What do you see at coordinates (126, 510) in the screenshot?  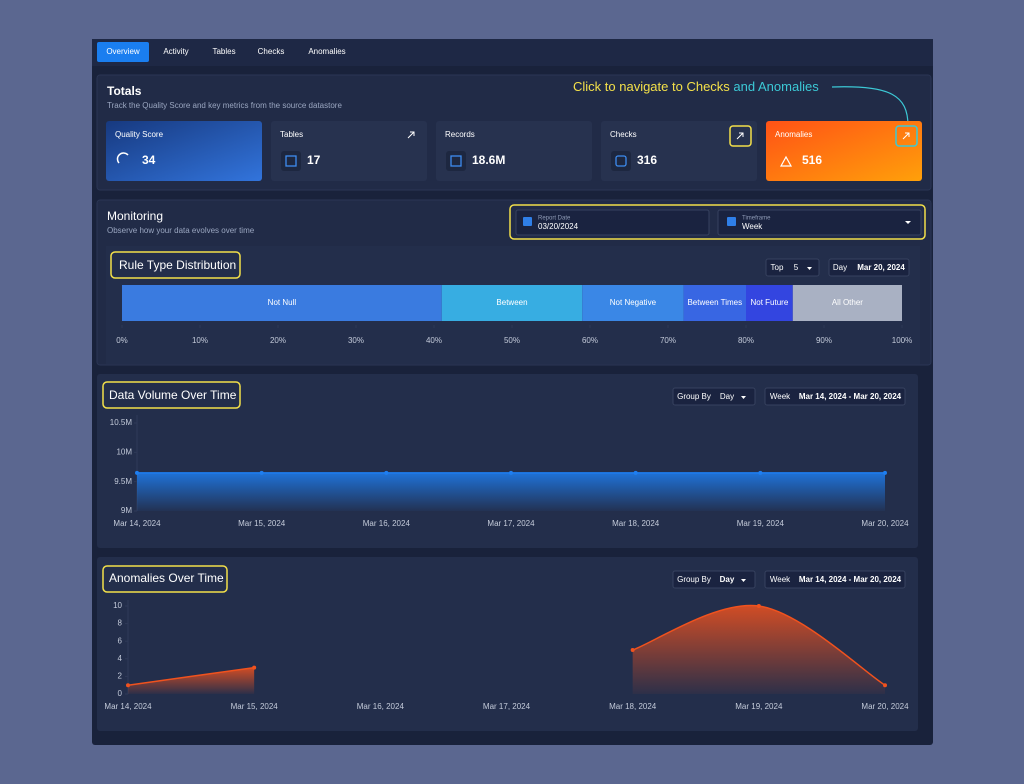 I see `y-tick-label: 9M` at bounding box center [126, 510].